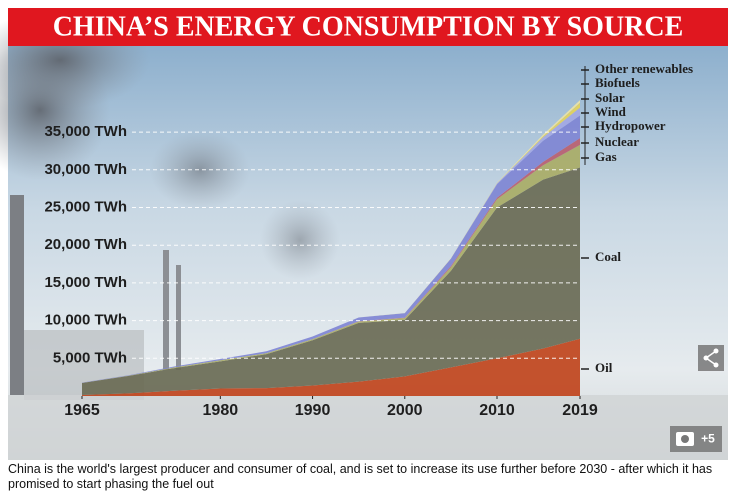 Image resolution: width=738 pixels, height=498 pixels. Describe the element at coordinates (90, 357) in the screenshot. I see `y-tick-label: 5,000 TWh` at that location.